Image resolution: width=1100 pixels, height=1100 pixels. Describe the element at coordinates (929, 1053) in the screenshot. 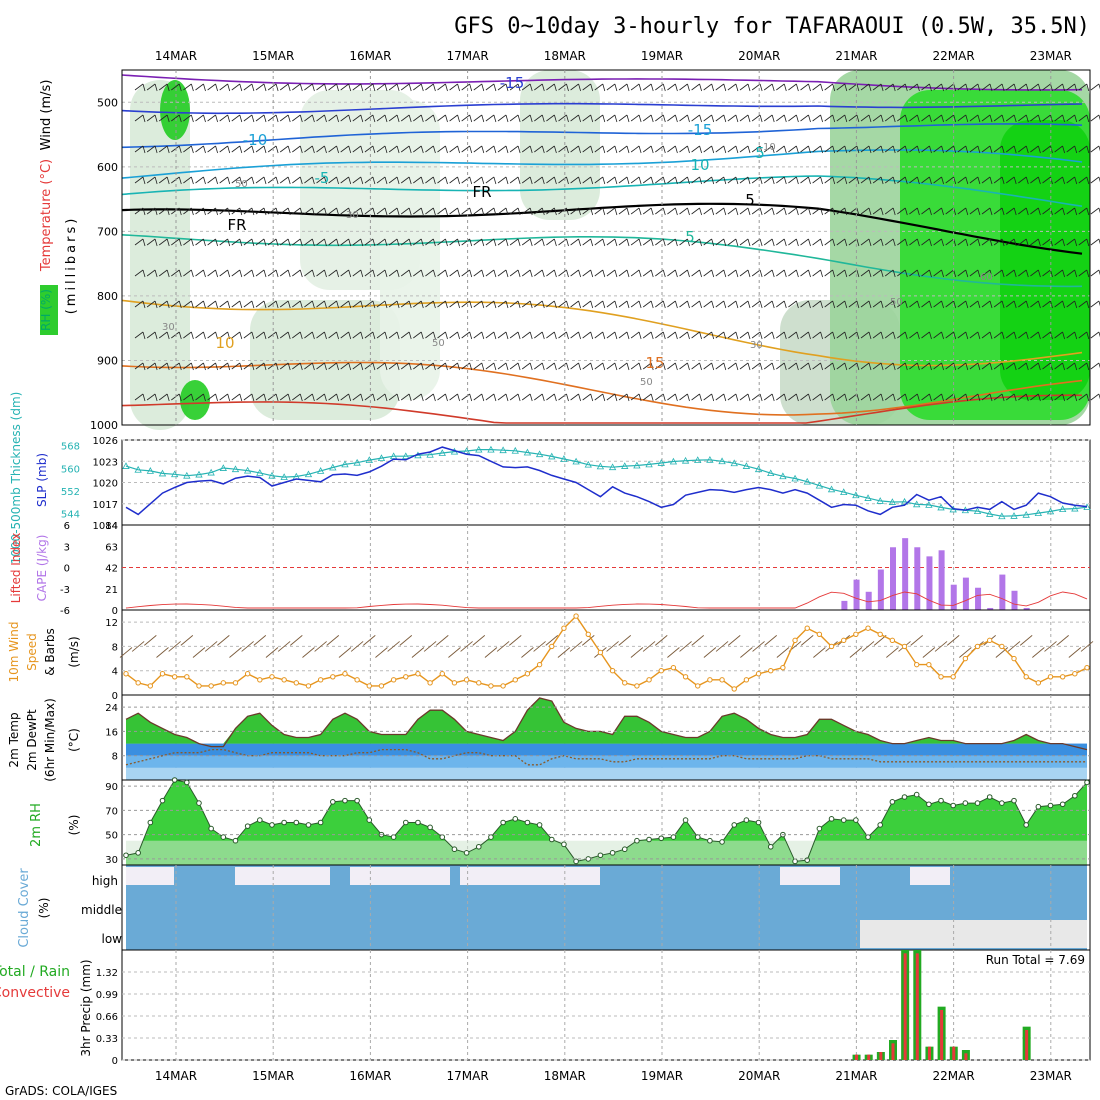

I see `precip-conv-bar` at that location.